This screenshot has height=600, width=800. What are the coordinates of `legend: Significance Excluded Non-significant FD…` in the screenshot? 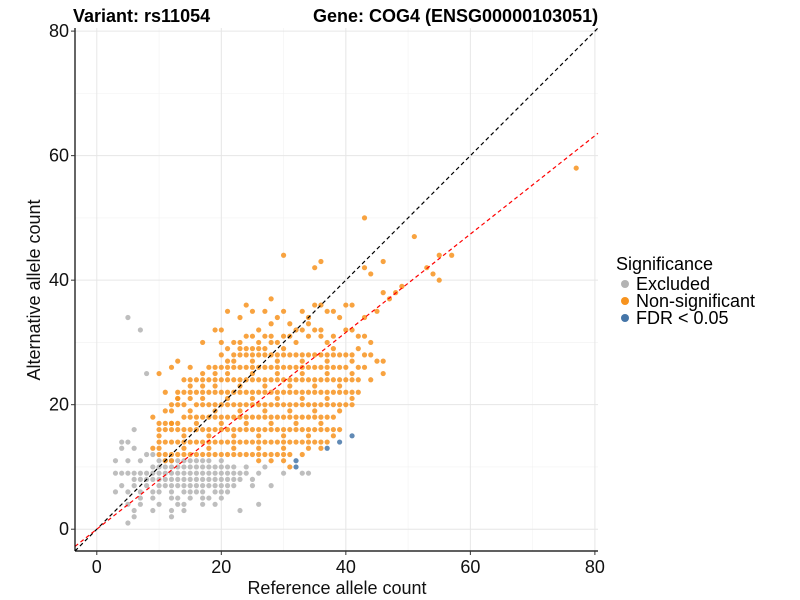 It's located at (685, 291).